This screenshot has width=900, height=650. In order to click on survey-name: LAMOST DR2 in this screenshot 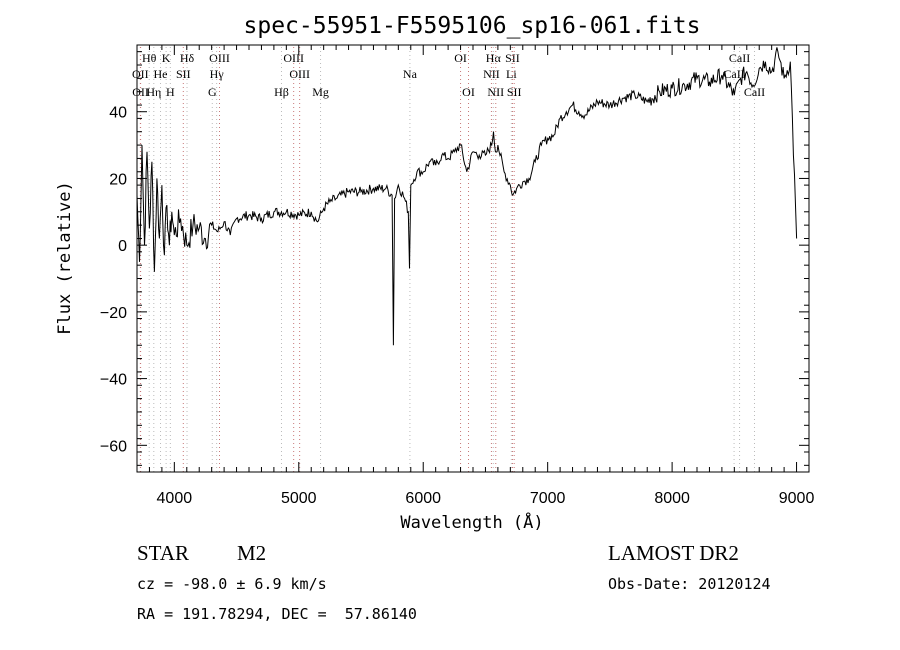, I will do `click(673, 553)`.